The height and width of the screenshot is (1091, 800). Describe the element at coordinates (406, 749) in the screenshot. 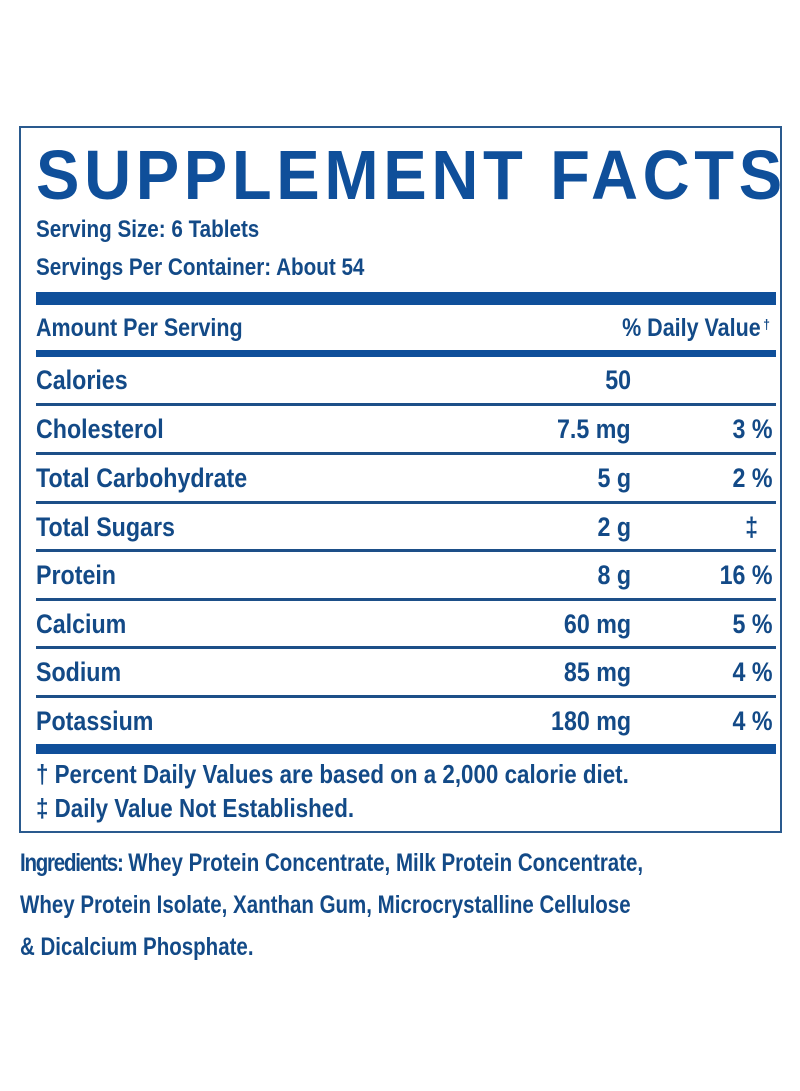

I see `thick-divider-bottom` at that location.